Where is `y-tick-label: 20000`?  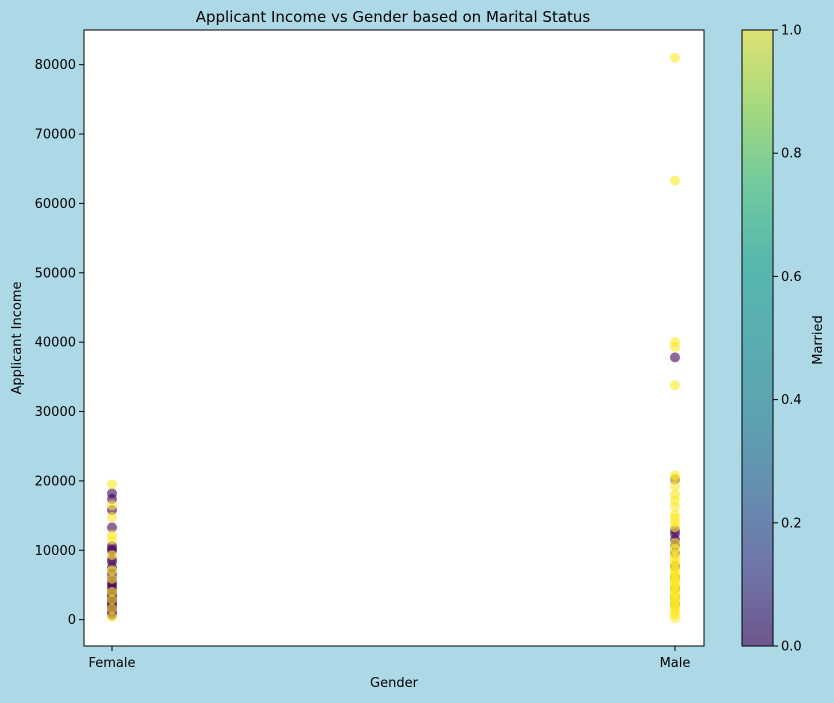 y-tick-label: 20000 is located at coordinates (55, 481).